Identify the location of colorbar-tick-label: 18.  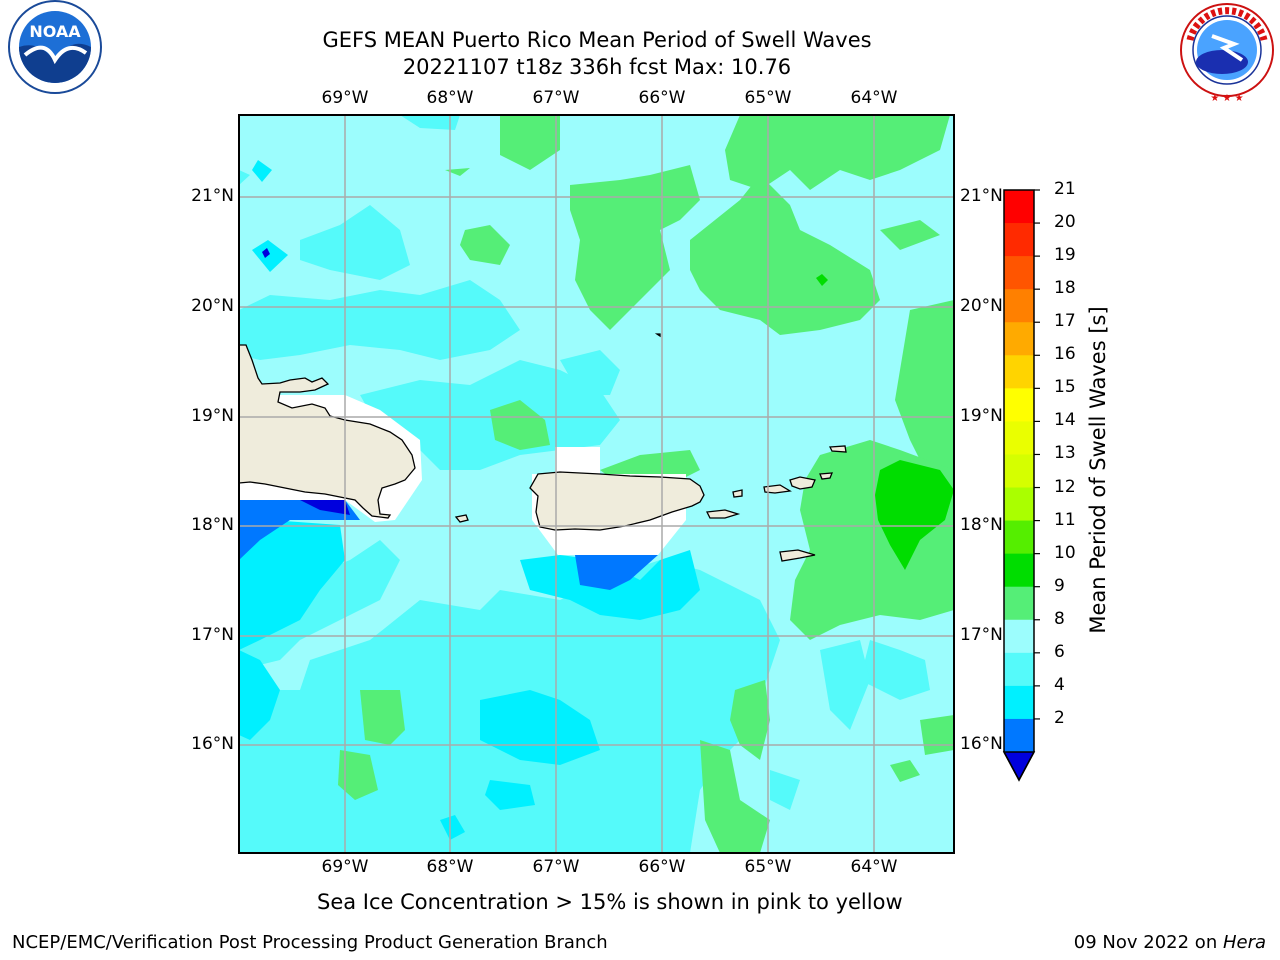
(1065, 288).